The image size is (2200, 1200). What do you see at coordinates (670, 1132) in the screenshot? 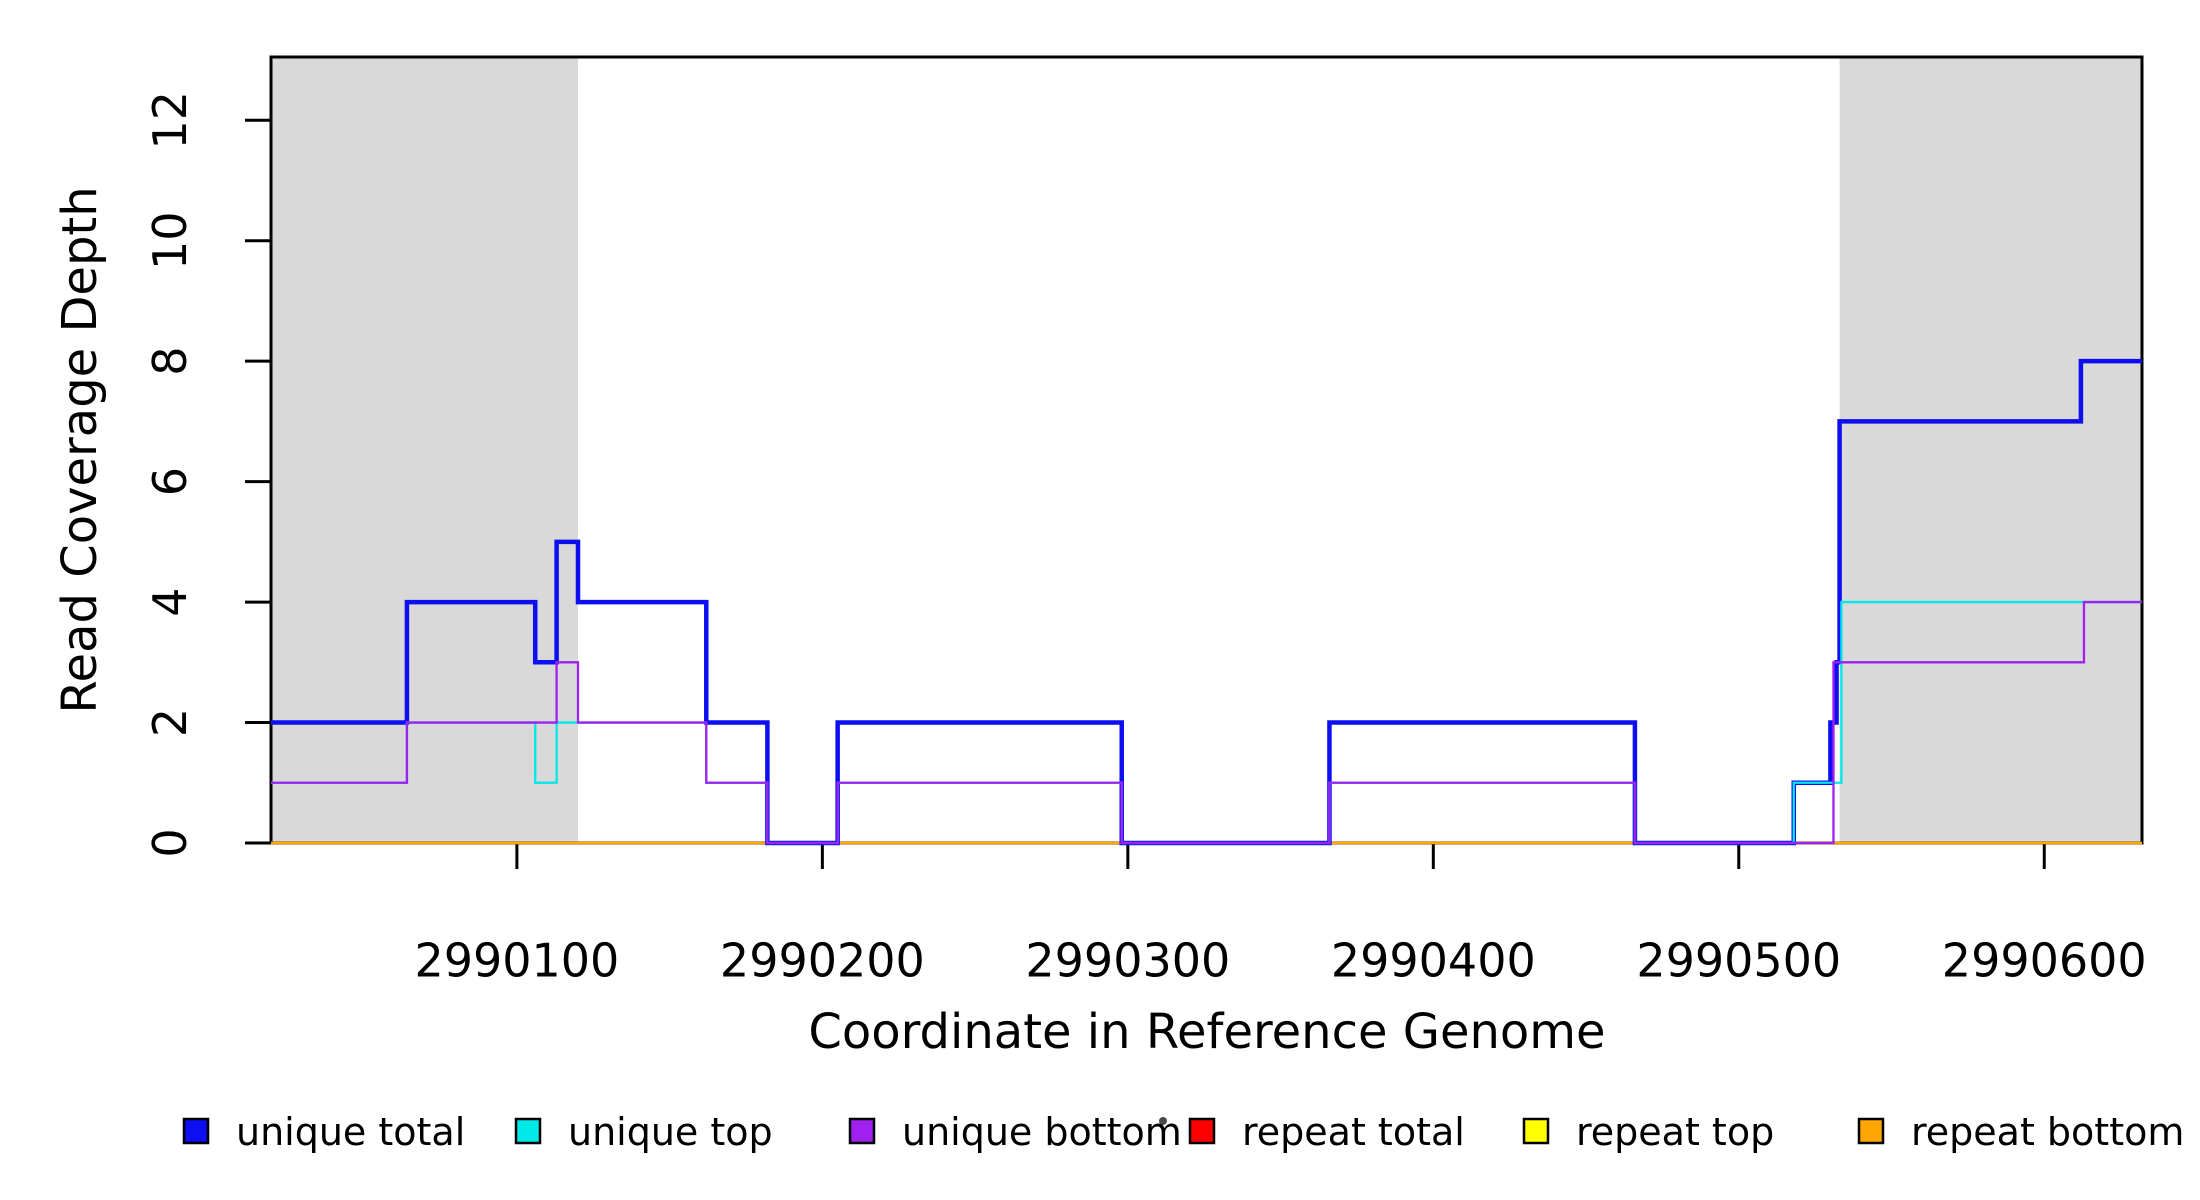
I see `legend-label-unique-top: unique top` at bounding box center [670, 1132].